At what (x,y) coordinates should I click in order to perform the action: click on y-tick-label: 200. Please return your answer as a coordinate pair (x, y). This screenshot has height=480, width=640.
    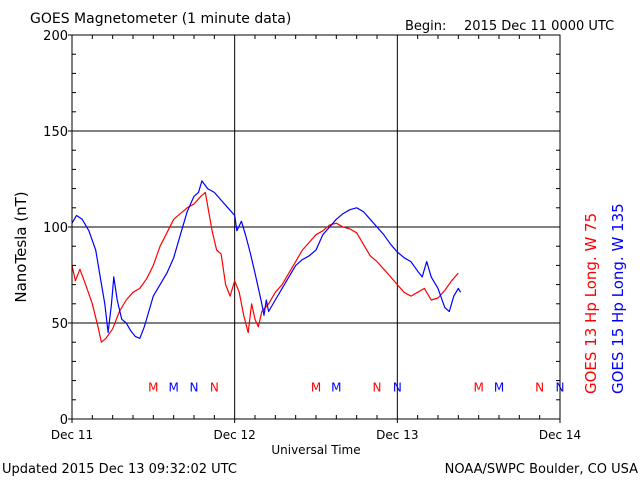
    Looking at the image, I should click on (55, 36).